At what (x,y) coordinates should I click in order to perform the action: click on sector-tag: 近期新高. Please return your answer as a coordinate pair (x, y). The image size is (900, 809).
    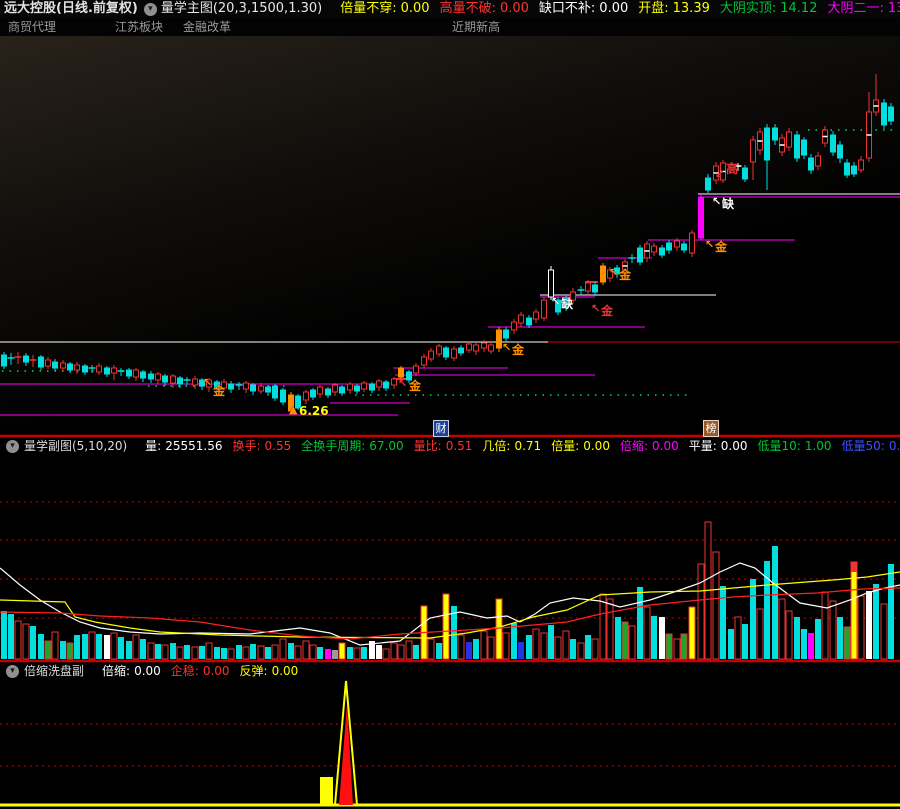
    Looking at the image, I should click on (476, 27).